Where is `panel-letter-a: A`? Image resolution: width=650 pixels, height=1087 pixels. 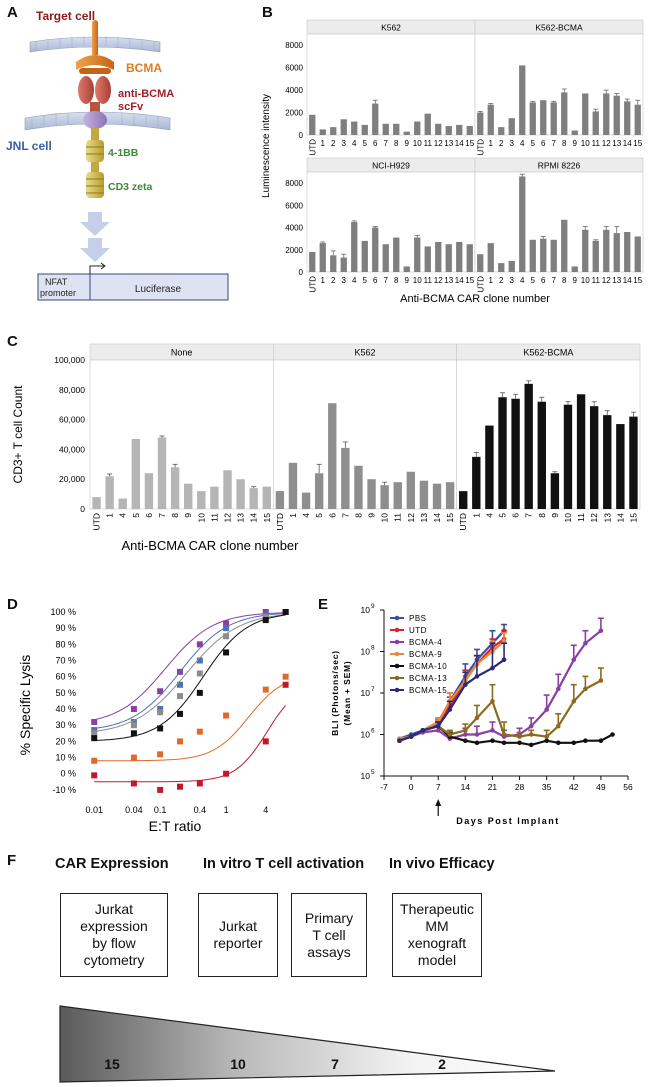
panel-letter-a: A is located at coordinates (12, 12).